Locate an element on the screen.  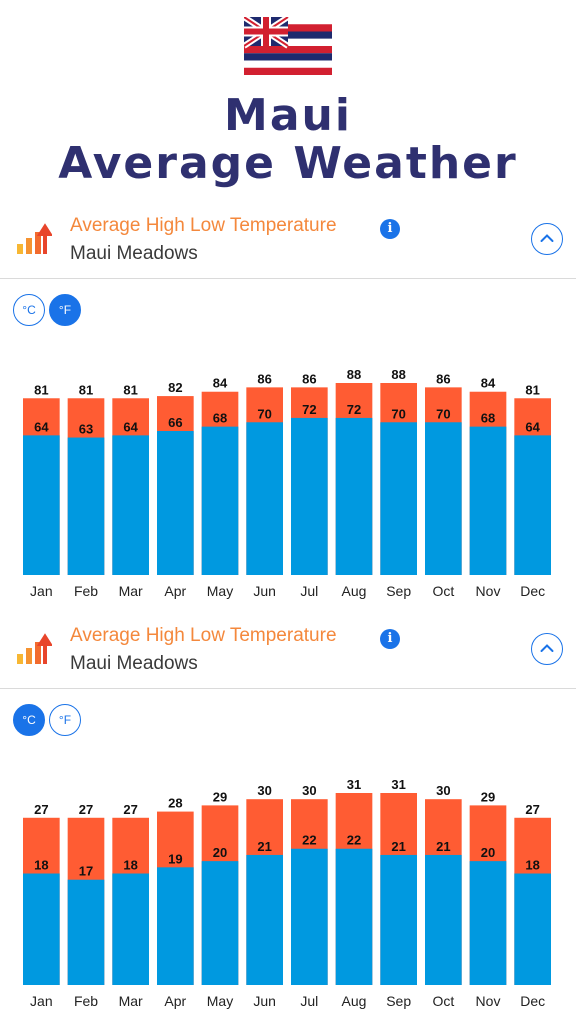
high-temp-label: 81 is located at coordinates (130, 389).